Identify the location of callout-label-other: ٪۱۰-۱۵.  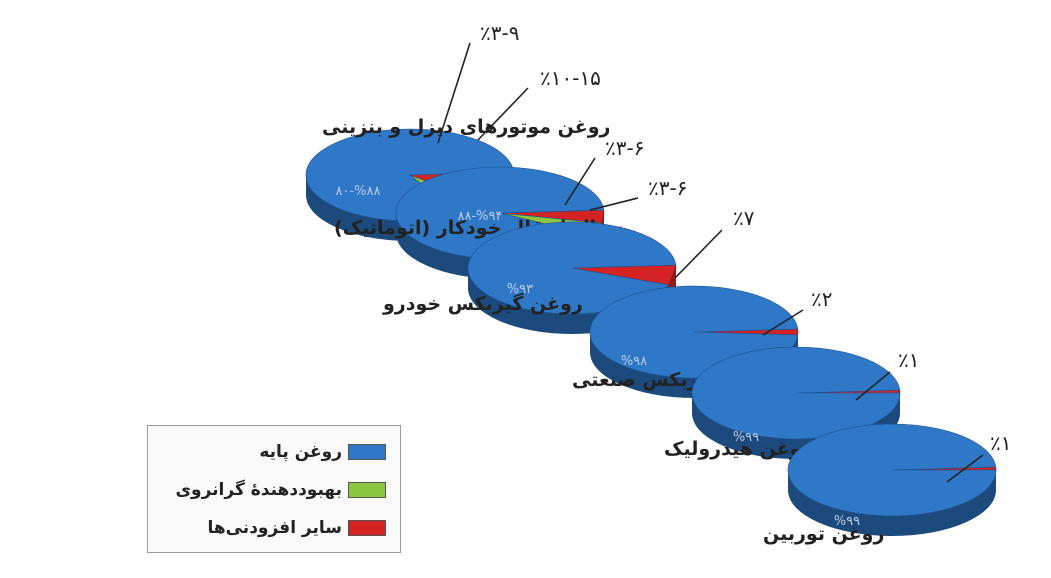
(570, 78).